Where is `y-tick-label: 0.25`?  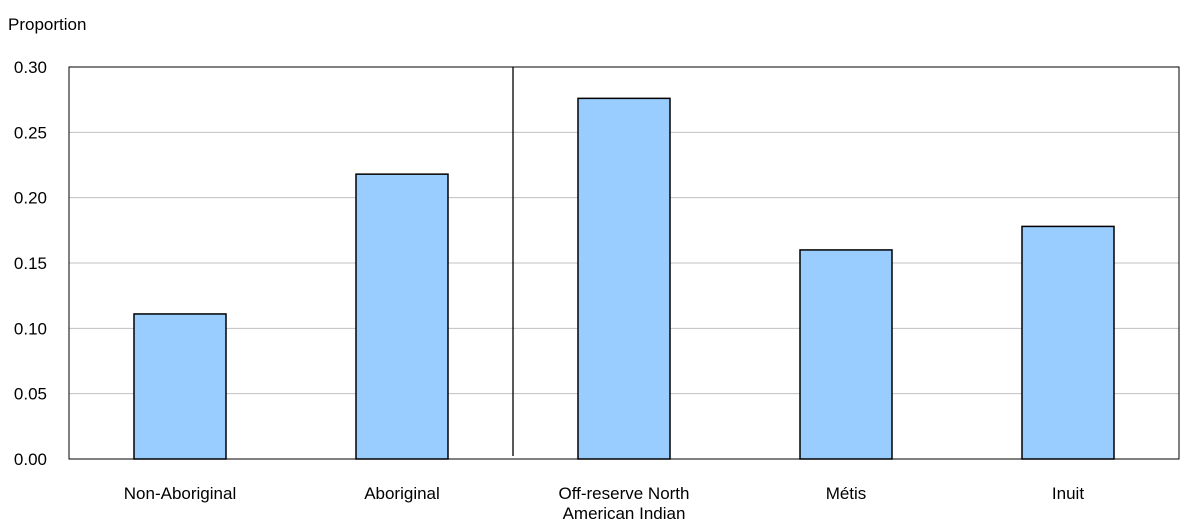 y-tick-label: 0.25 is located at coordinates (30, 132).